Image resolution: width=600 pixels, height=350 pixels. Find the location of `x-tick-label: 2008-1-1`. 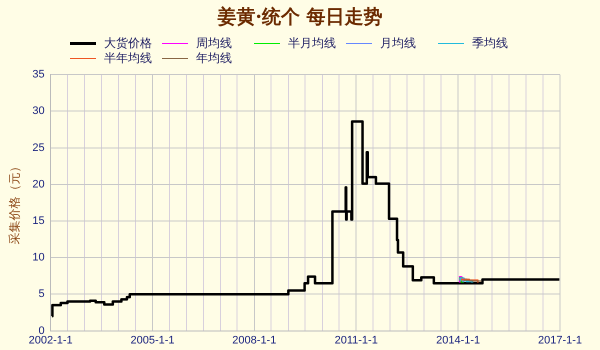

x-tick-label: 2008-1-1 is located at coordinates (254, 340).